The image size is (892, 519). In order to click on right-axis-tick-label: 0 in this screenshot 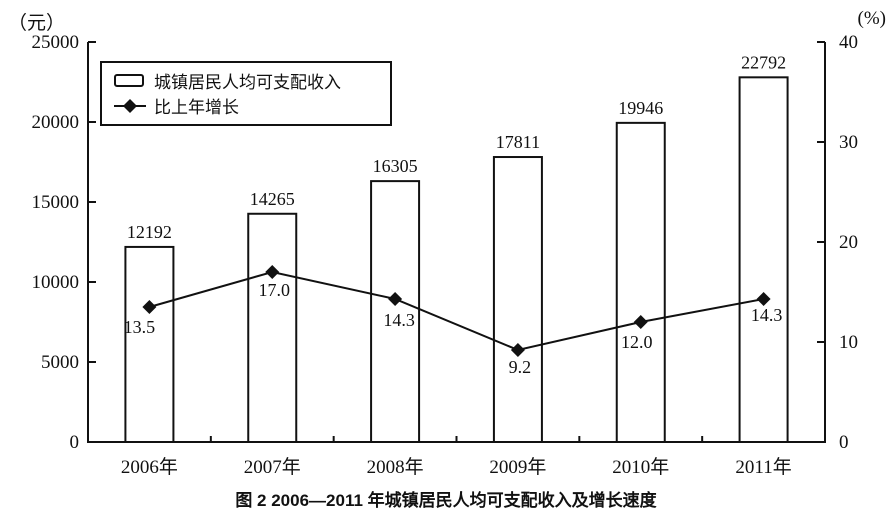, I will do `click(844, 442)`.